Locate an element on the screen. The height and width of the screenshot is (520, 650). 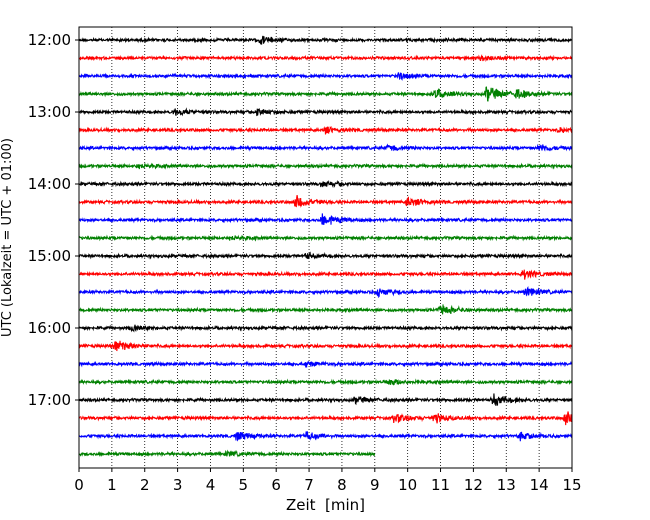
x-tick-label: 15 is located at coordinates (571, 485).